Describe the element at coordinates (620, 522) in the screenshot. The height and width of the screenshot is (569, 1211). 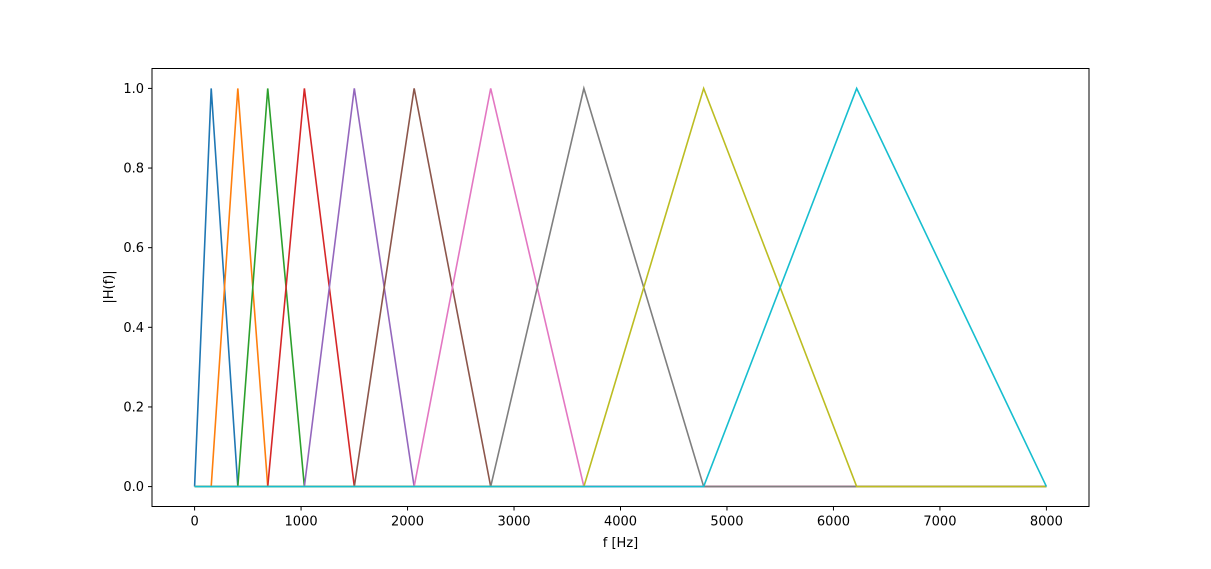
I see `x-tick-label: 4000` at that location.